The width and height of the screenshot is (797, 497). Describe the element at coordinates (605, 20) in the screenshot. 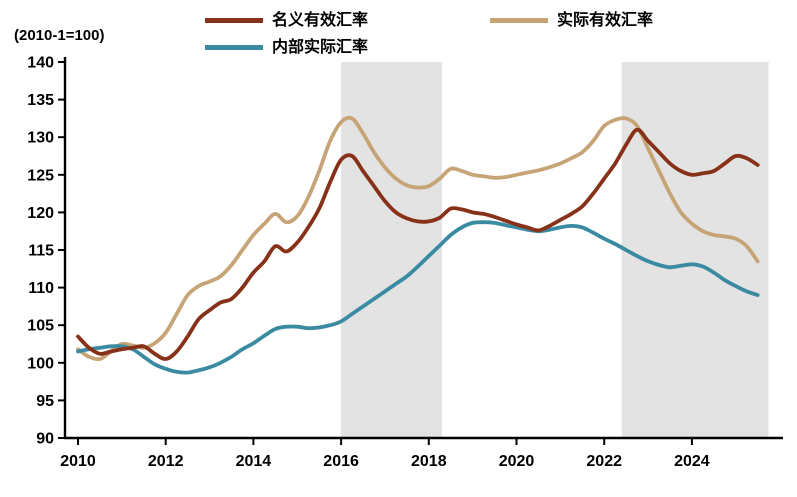

I see `legend-label-real-eer: 实际有效汇率` at that location.